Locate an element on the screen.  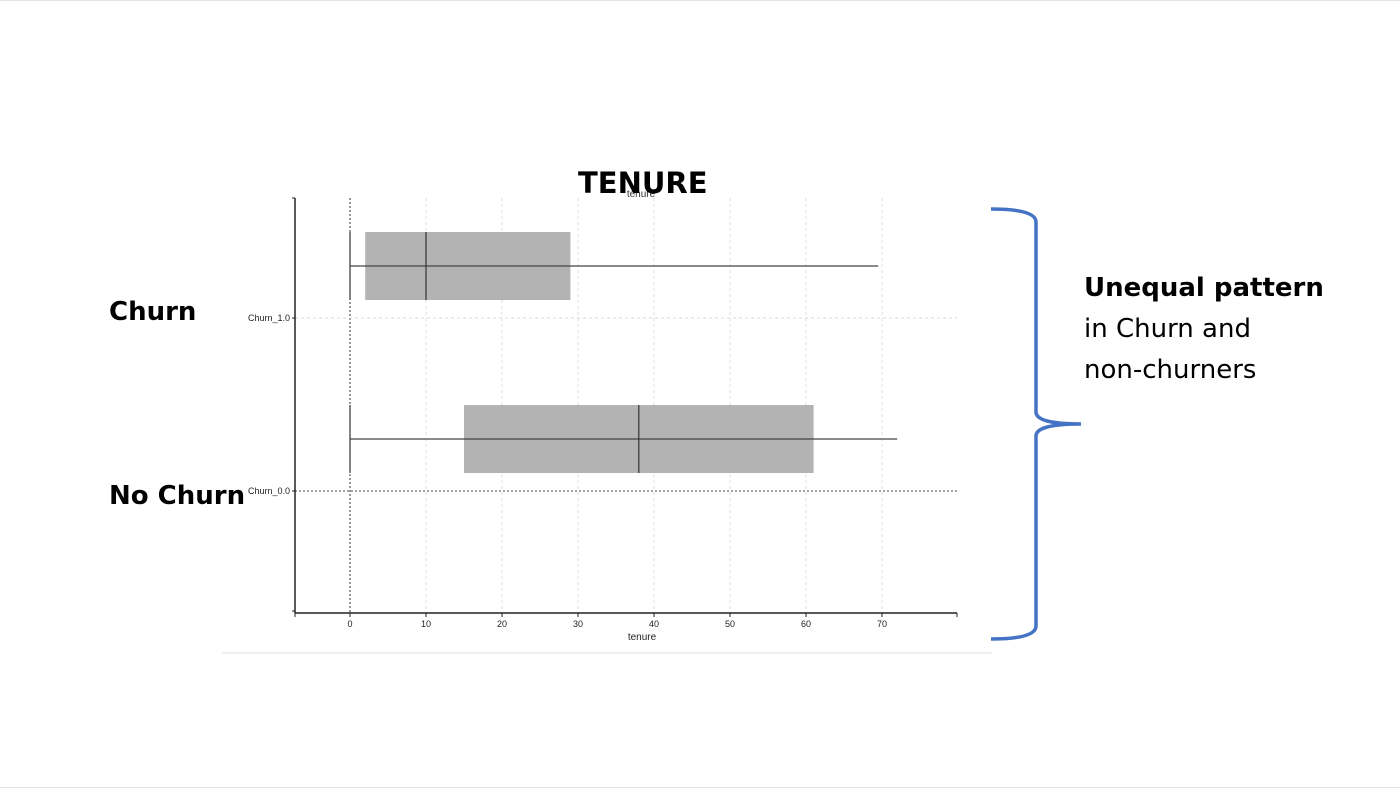
x-tick-label: 50 is located at coordinates (730, 624).